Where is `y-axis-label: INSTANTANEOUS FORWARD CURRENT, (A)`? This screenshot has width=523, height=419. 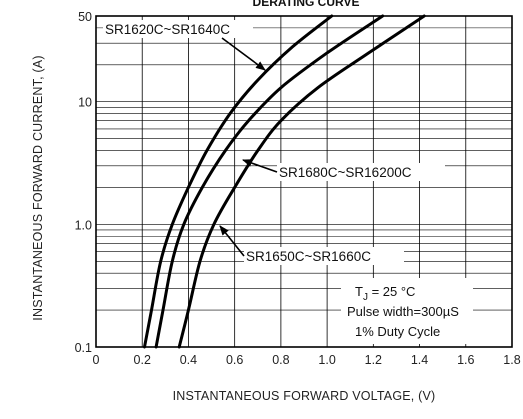 y-axis-label: INSTANTANEOUS FORWARD CURRENT, (A) is located at coordinates (38, 187).